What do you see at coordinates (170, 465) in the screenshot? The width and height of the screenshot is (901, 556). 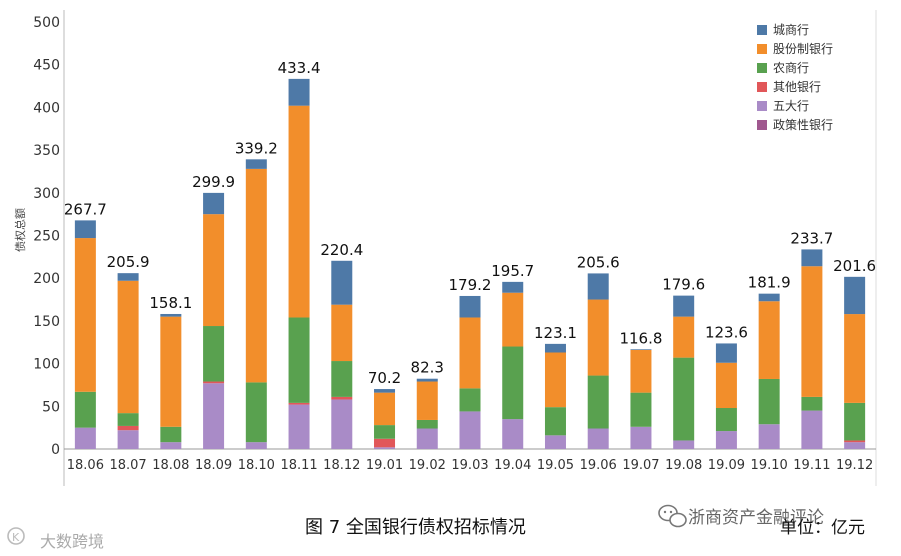 I see `x-tick-label: 18.08` at bounding box center [170, 465].